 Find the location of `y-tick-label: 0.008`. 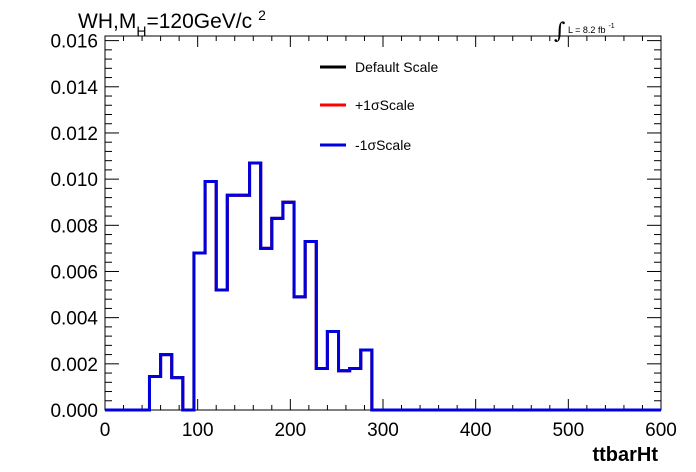

y-tick-label: 0.008 is located at coordinates (74, 226).